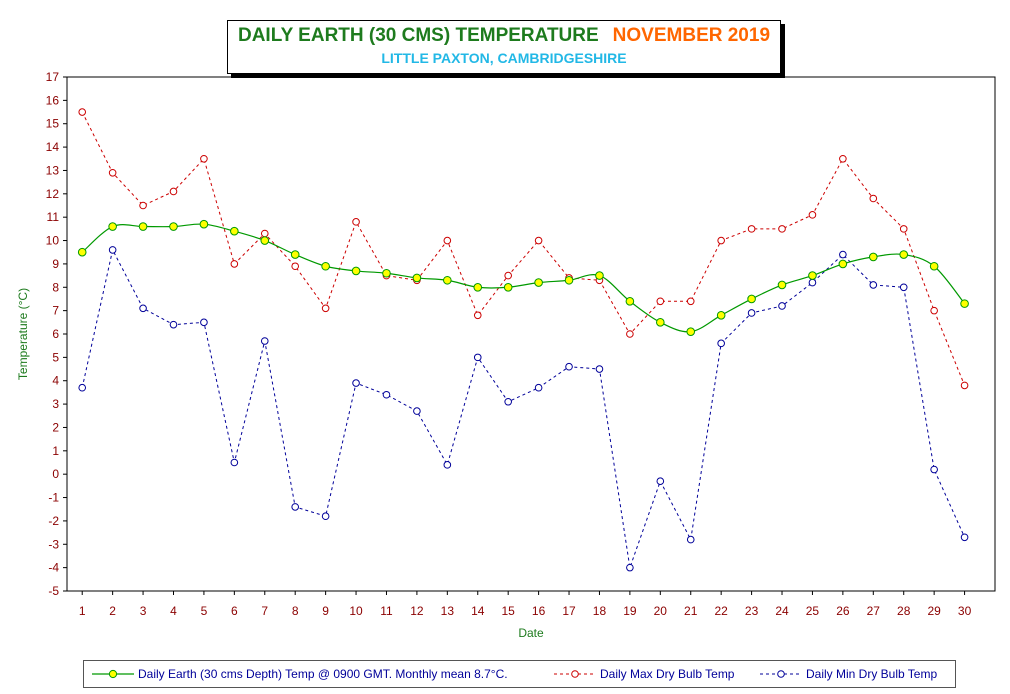 The image size is (1010, 694). Describe the element at coordinates (325, 611) in the screenshot. I see `x-tick-label: 9` at that location.